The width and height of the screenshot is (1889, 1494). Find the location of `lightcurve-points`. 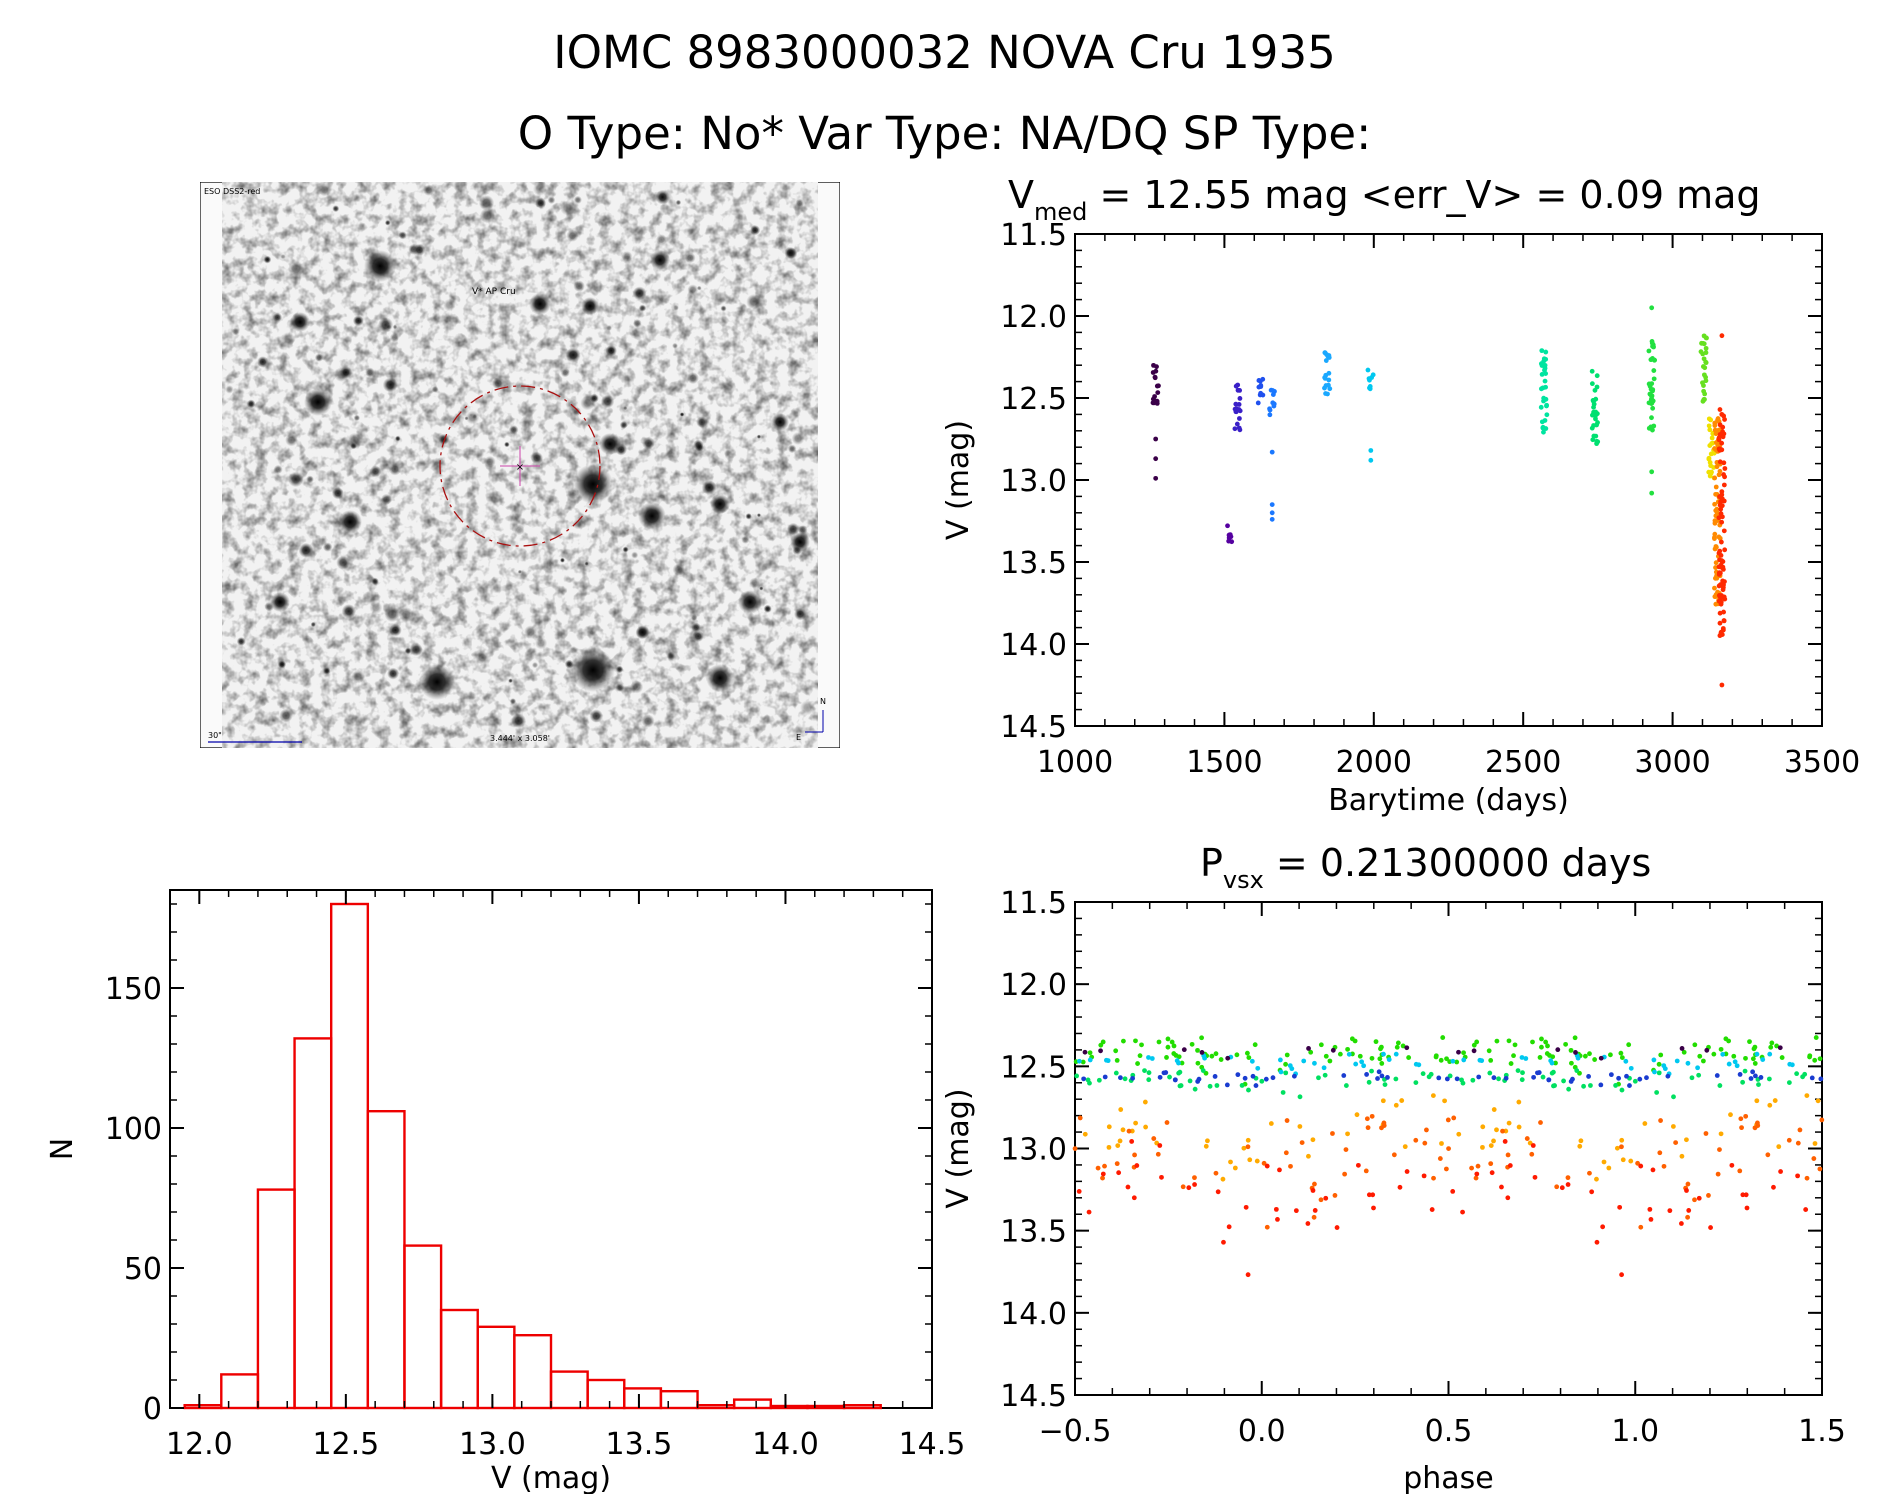

lightcurve-points is located at coordinates (1439, 496).